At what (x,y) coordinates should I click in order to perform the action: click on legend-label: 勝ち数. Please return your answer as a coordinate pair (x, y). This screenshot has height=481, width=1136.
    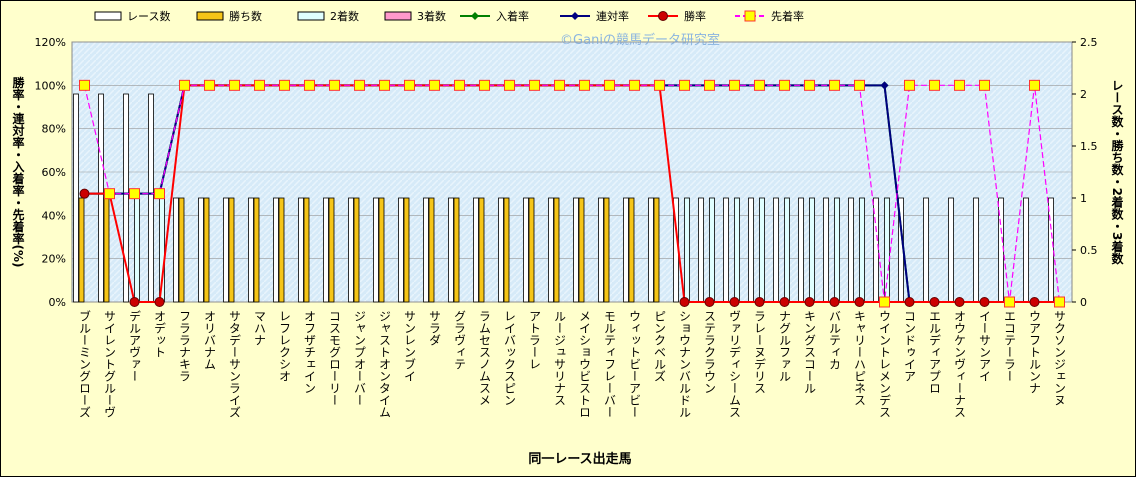
    Looking at the image, I should click on (245, 16).